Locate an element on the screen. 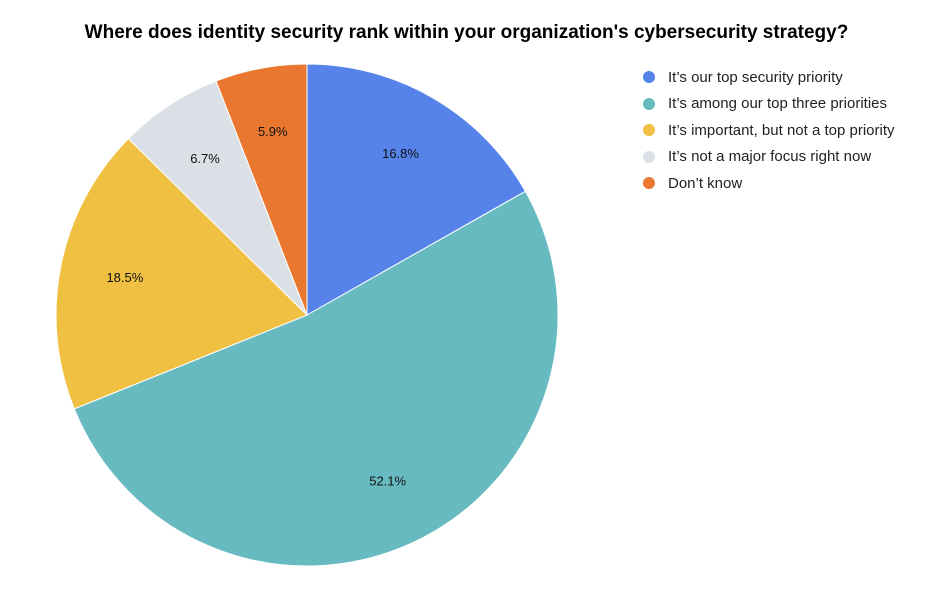  legend-item-3: It’s not a major focus right now is located at coordinates (769, 157).